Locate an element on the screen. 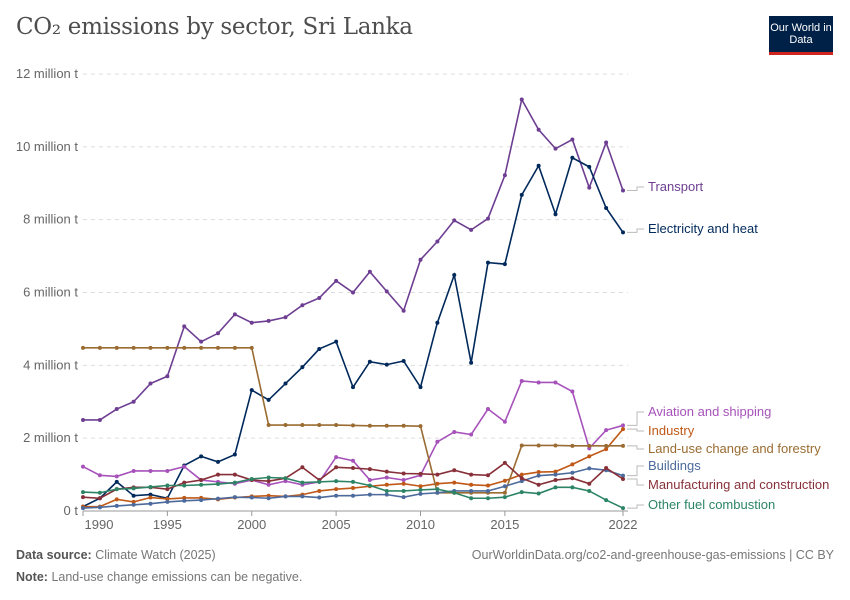 This screenshot has height=600, width=850. x-tick-label: 2022 is located at coordinates (623, 524).